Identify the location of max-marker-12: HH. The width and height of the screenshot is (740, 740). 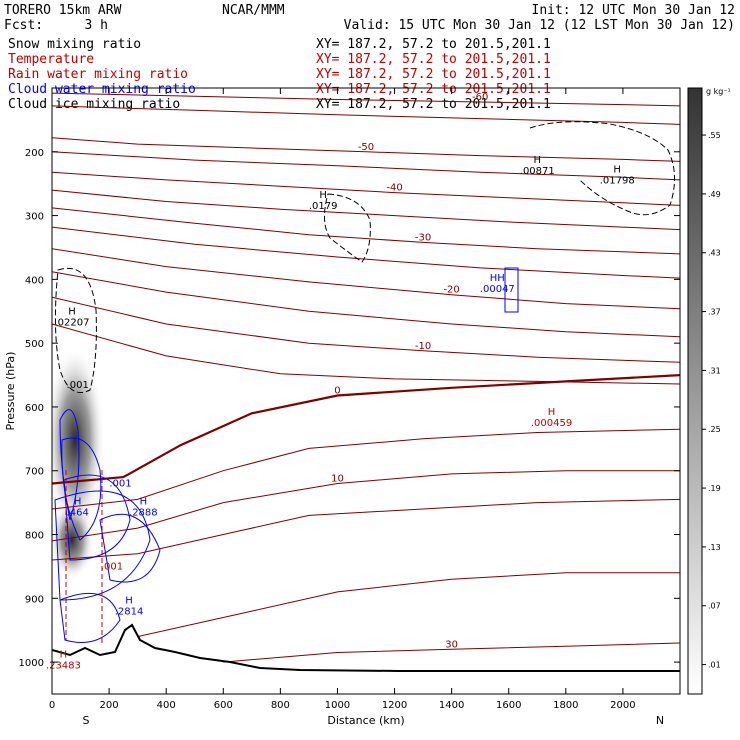
(497, 278).